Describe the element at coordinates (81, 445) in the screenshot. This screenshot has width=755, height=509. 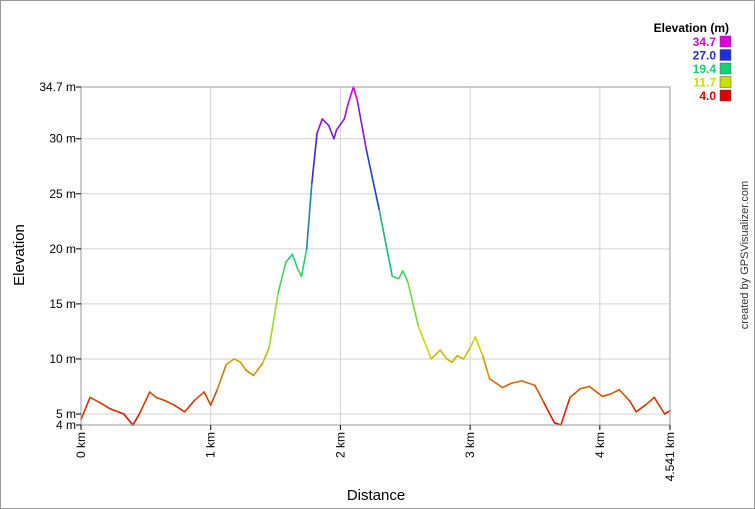
I see `x-tick-label: 0 km` at that location.